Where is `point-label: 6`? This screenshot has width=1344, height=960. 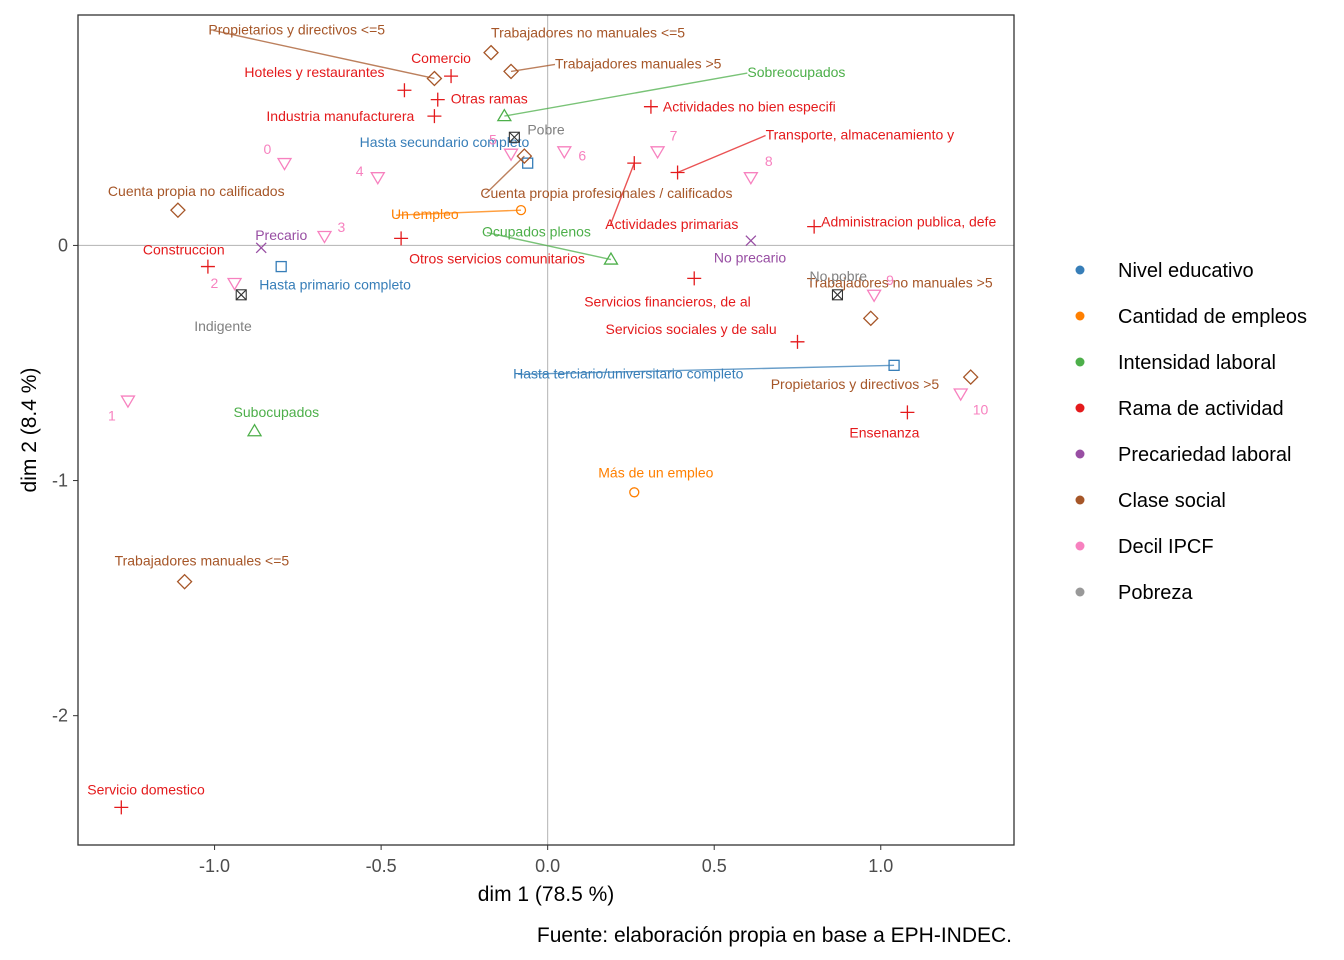
point-label: 6 is located at coordinates (582, 155).